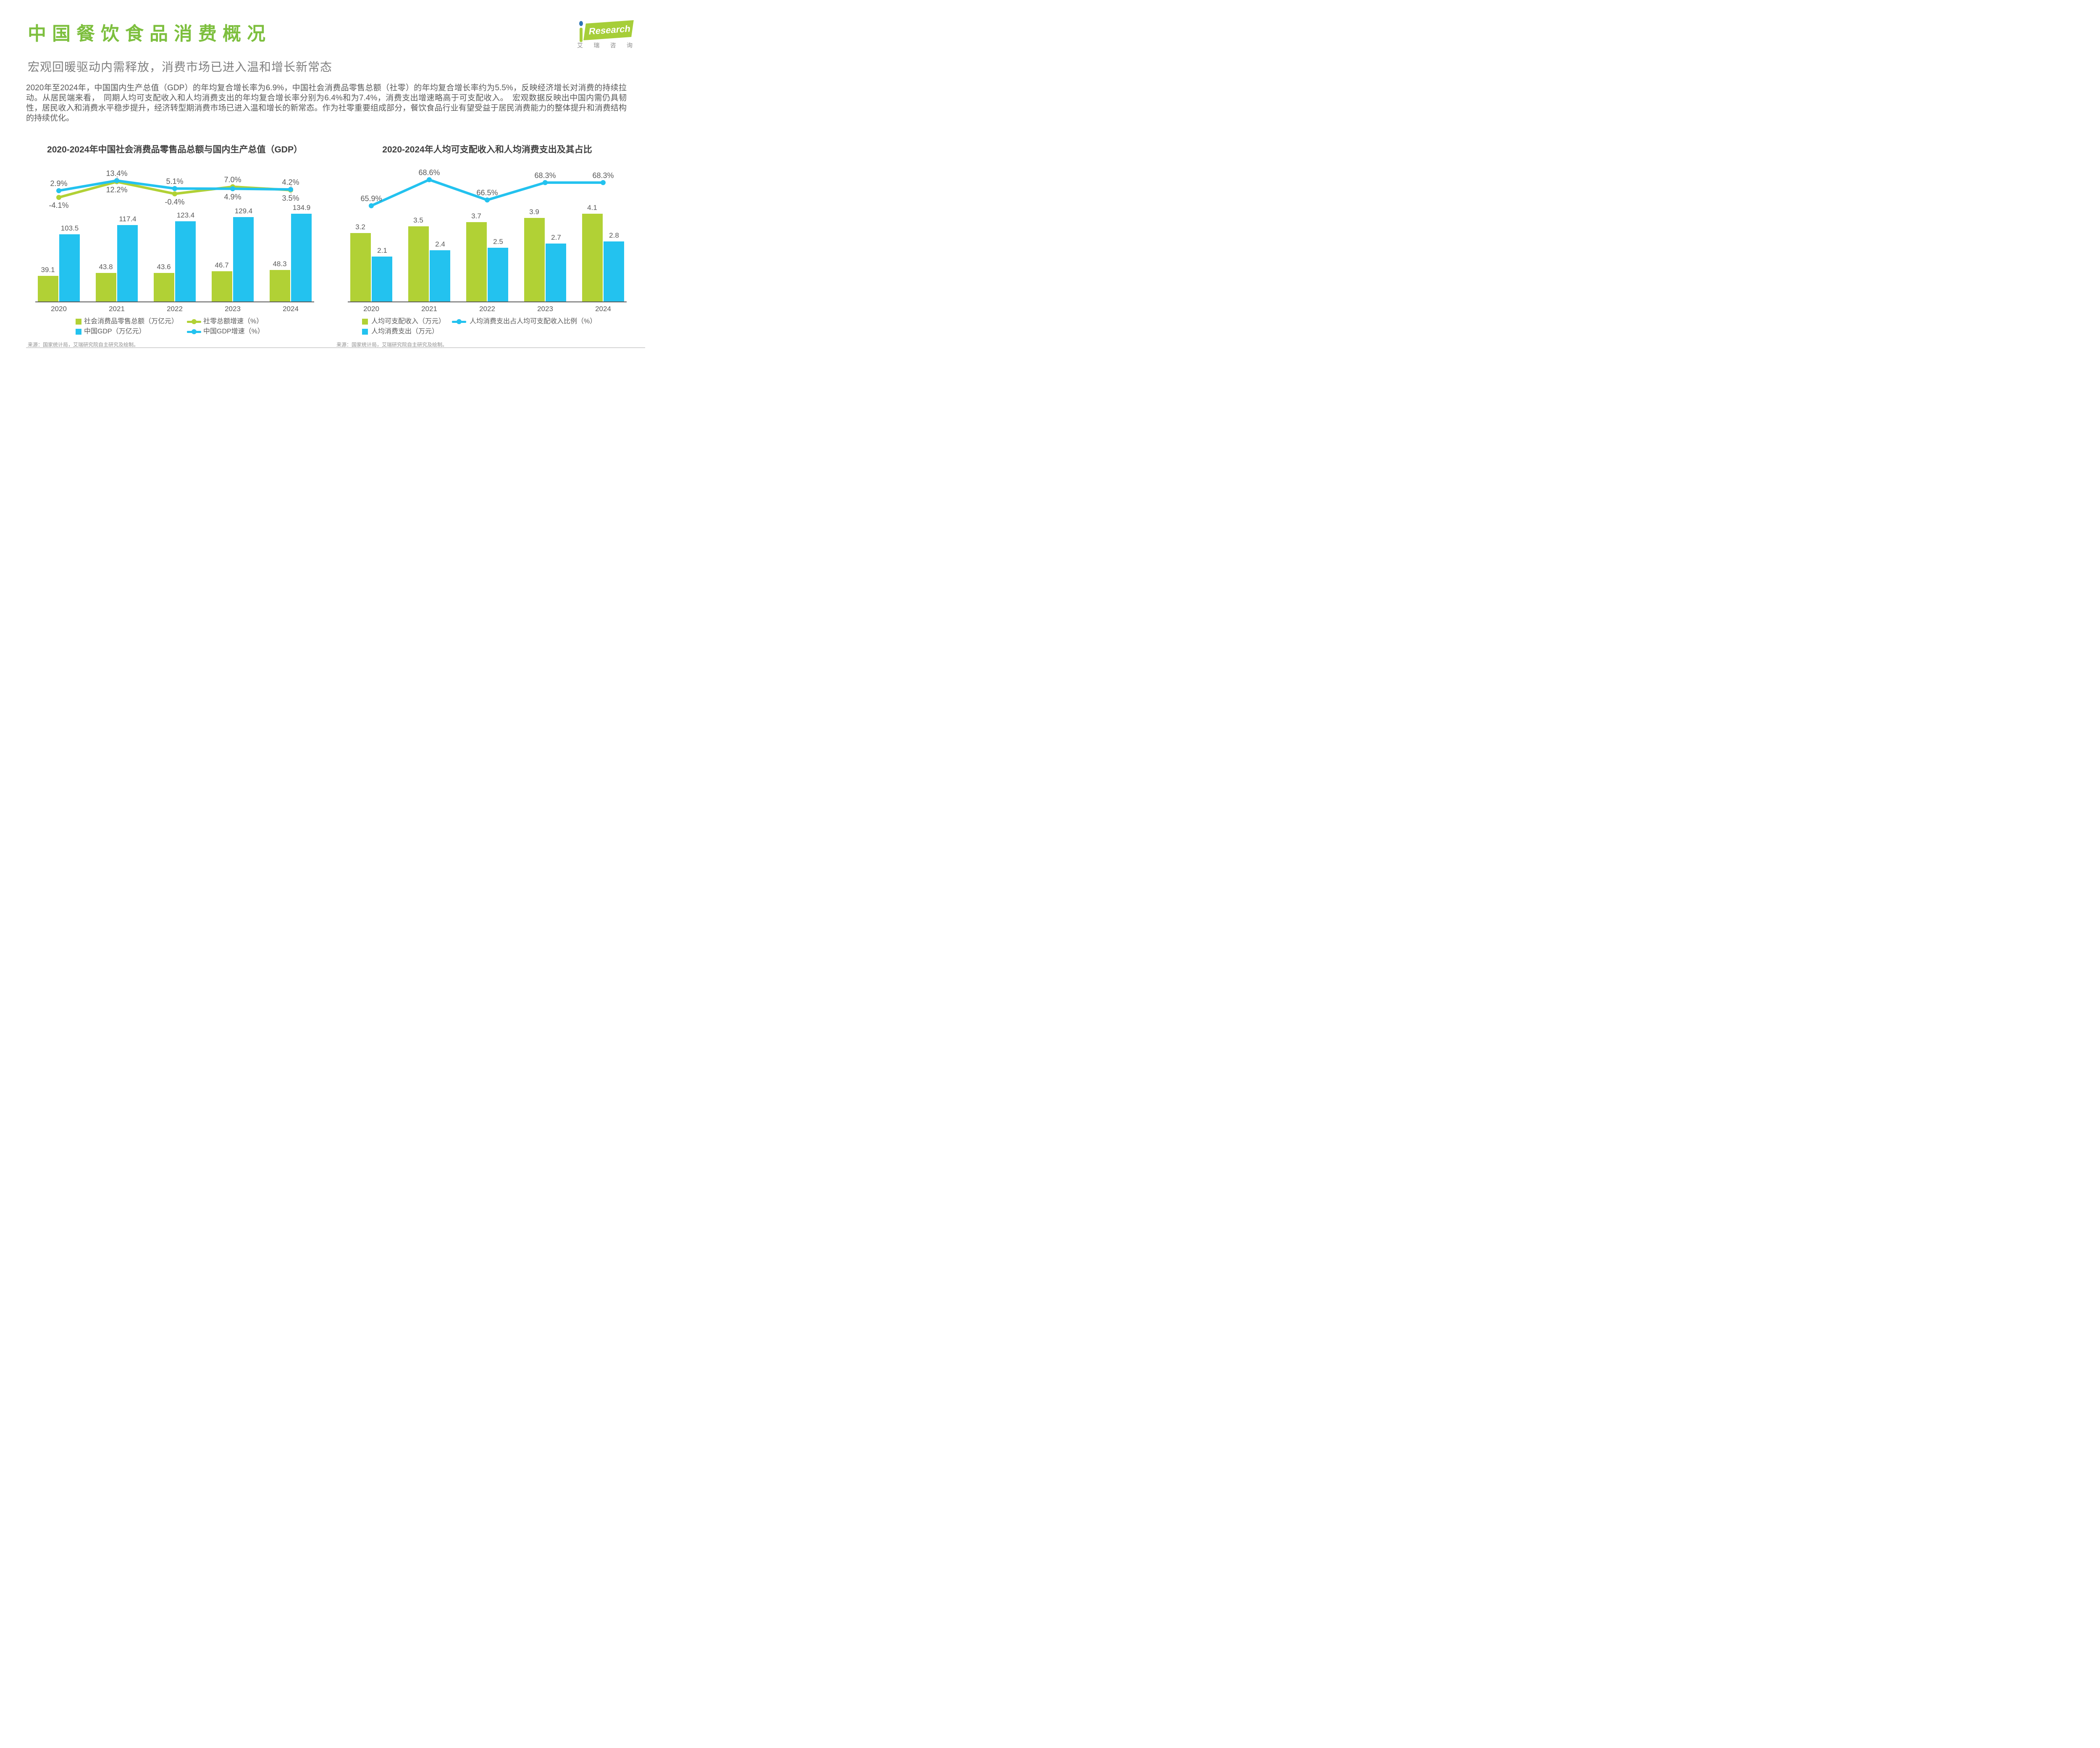 This screenshot has width=2100, height=1748. I want to click on bar-value-label: 3.7, so click(476, 216).